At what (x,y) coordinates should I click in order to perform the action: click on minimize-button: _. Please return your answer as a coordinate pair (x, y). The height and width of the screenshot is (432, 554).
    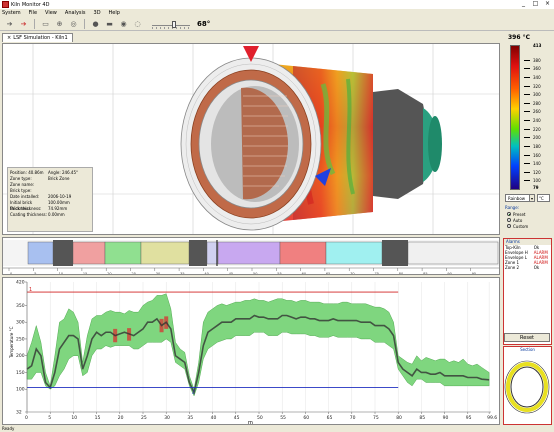
    Looking at the image, I should click on (523, 3).